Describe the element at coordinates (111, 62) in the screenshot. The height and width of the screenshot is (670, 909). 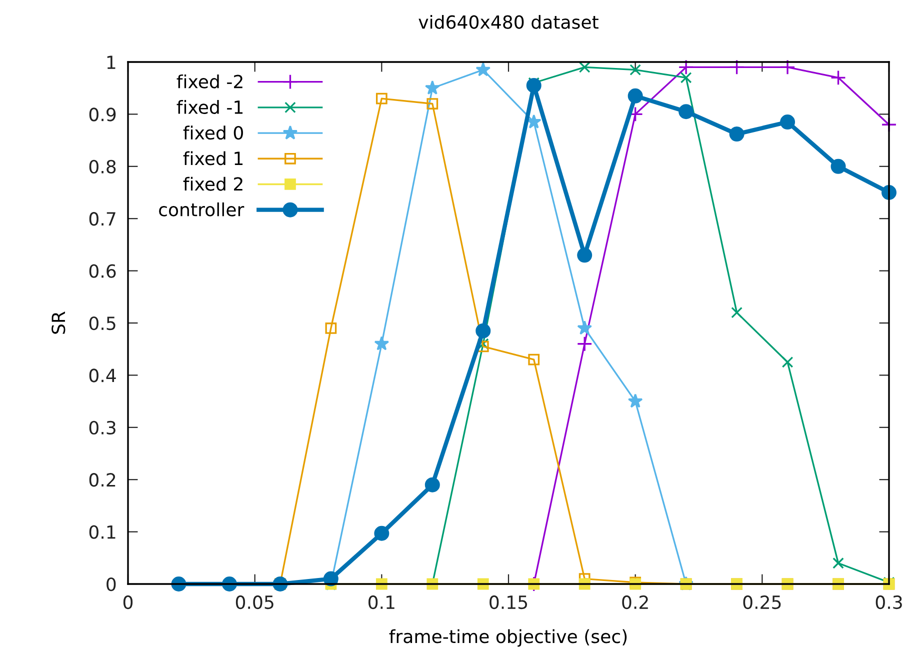
I see `y-tick-label: 1` at that location.